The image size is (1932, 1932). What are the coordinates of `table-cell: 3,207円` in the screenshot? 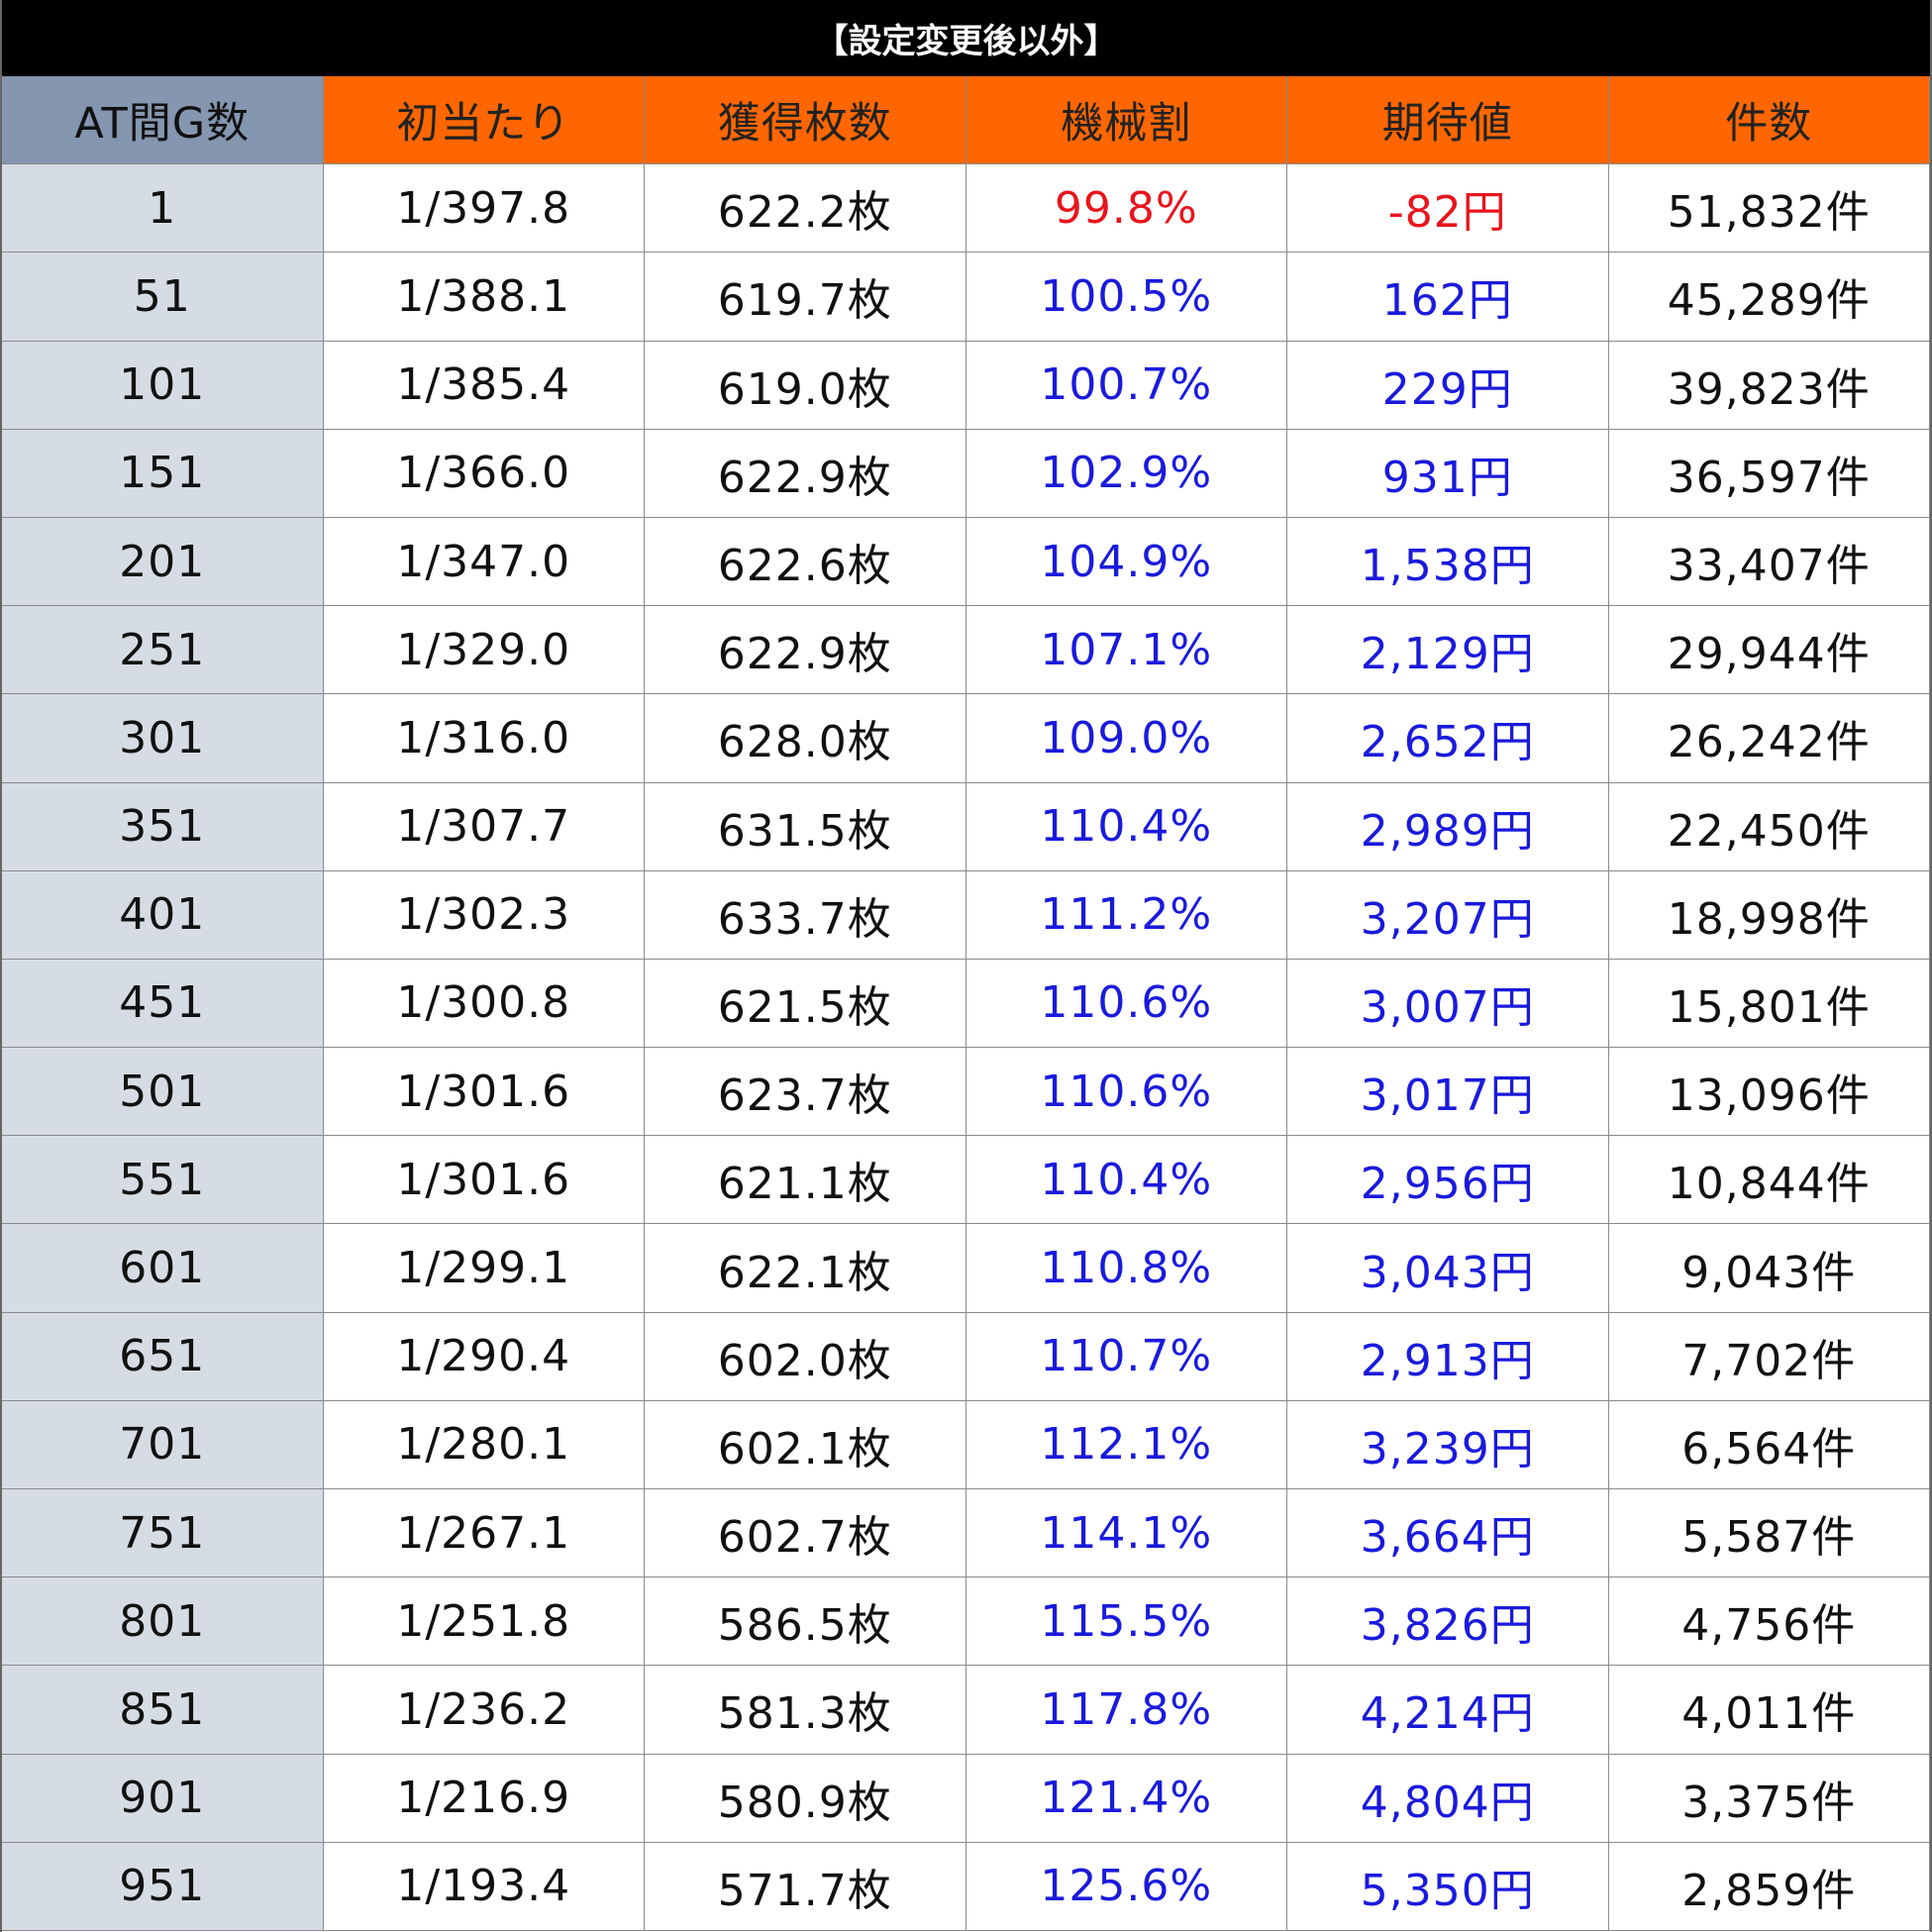 It's located at (1448, 915).